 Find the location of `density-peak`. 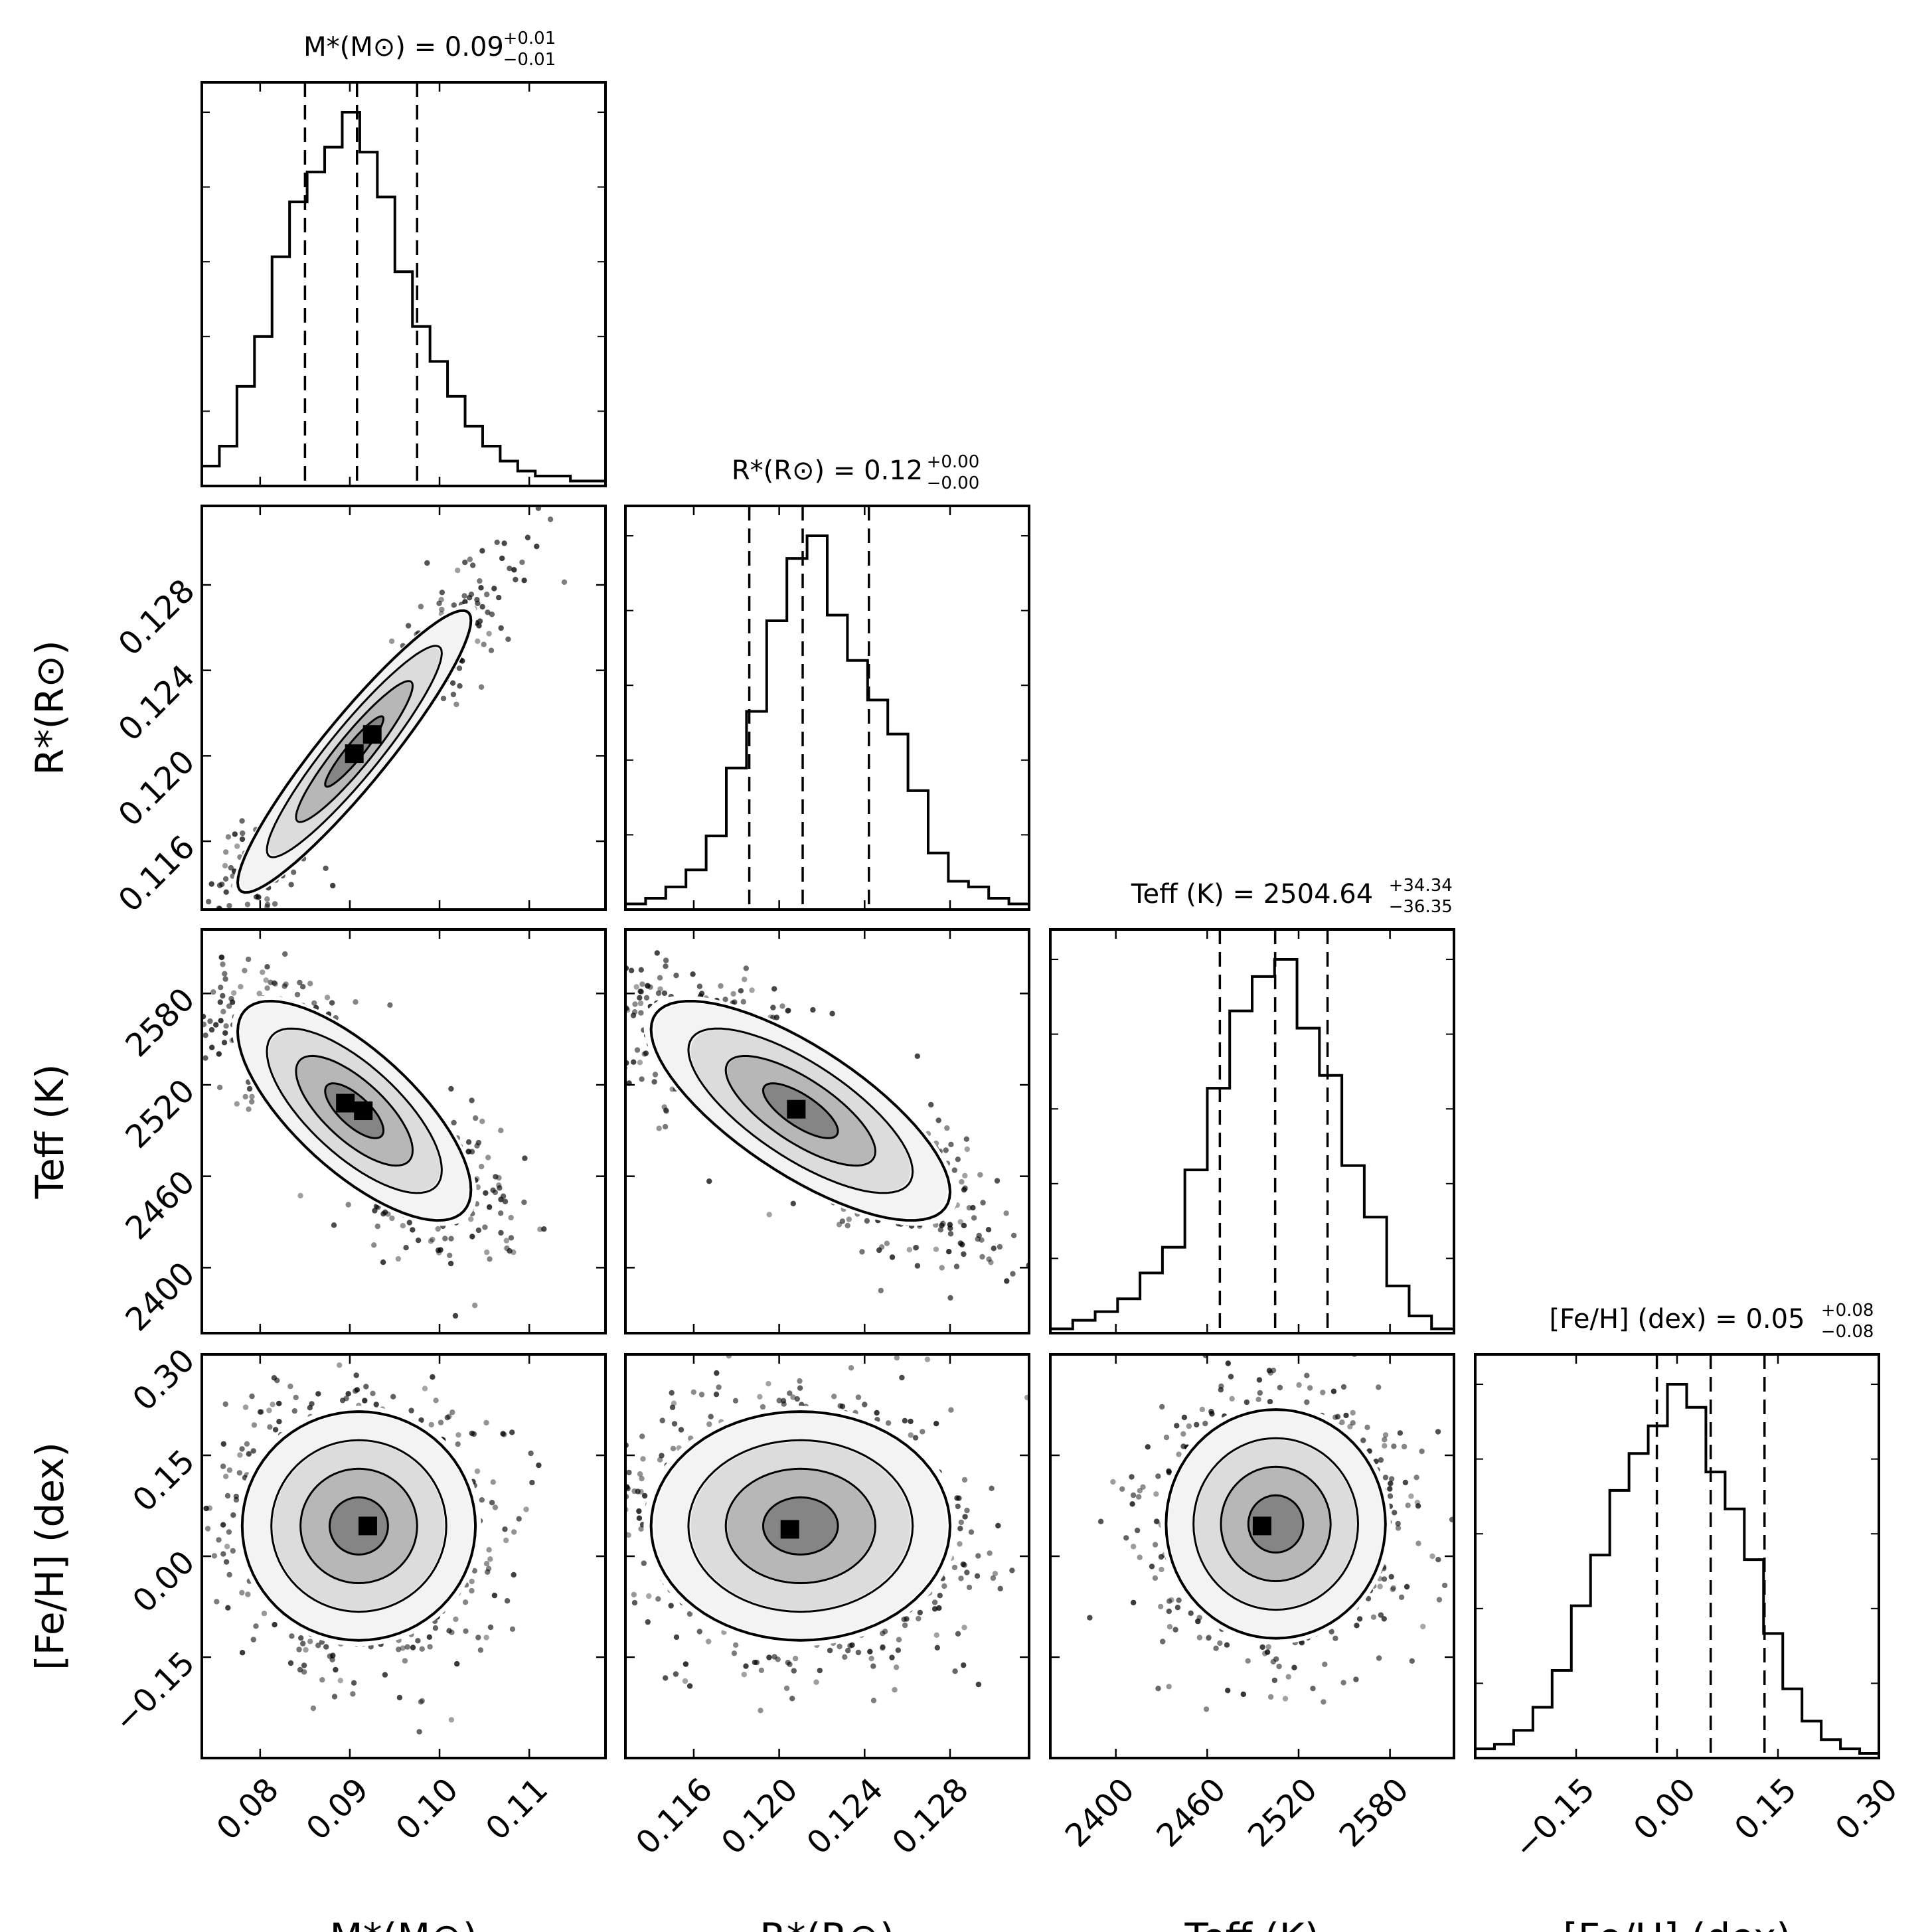

density-peak is located at coordinates (345, 1103).